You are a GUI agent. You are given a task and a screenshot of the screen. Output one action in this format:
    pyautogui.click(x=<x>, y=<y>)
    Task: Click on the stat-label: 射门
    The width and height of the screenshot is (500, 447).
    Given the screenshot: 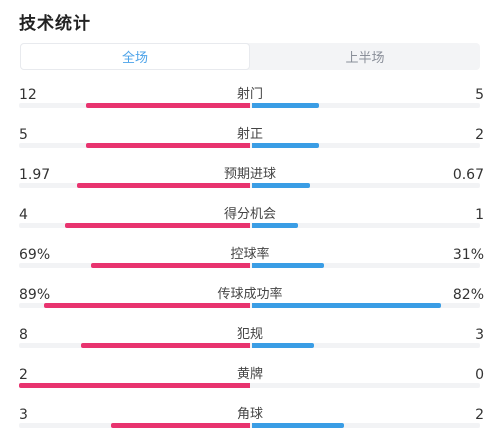 What is the action you would take?
    pyautogui.click(x=249, y=94)
    